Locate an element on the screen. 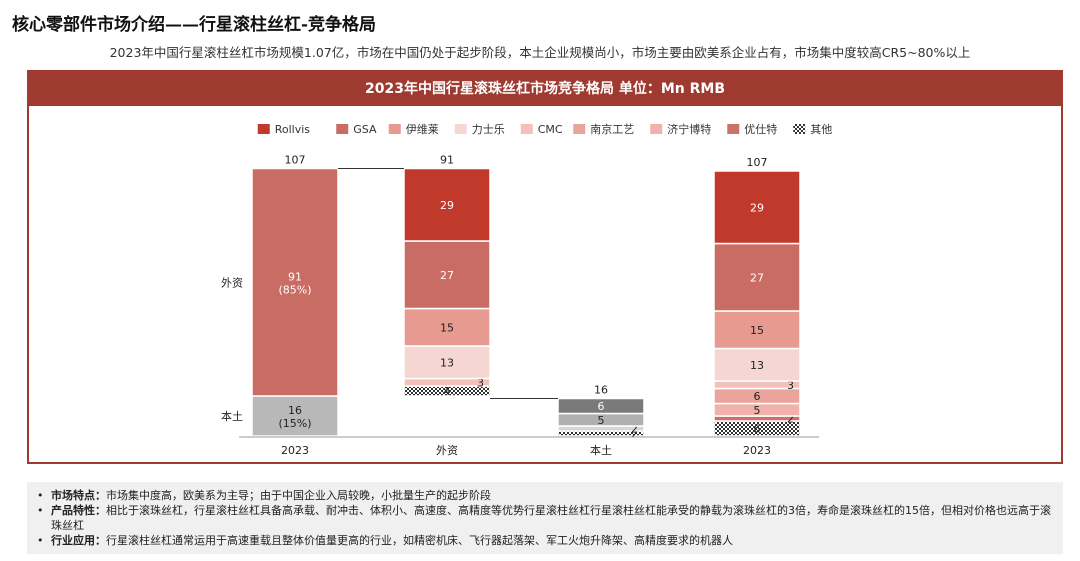 The image size is (1080, 561). bar-segment-本土 is located at coordinates (295, 416).